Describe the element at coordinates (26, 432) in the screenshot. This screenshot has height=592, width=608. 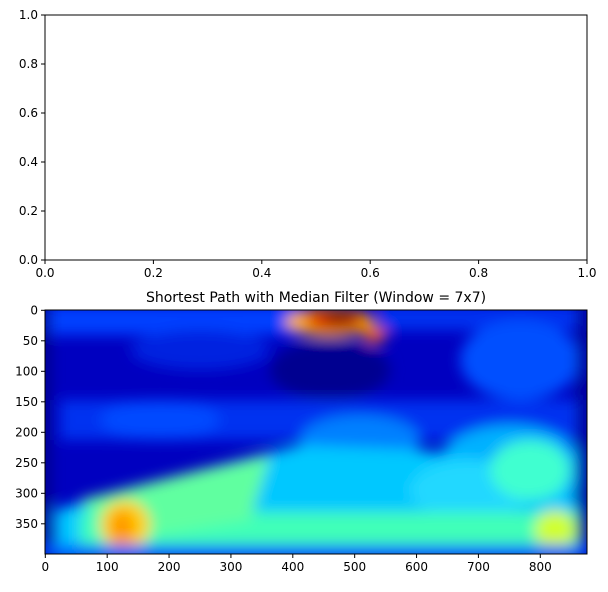
I see `y-tick-label: 200` at that location.